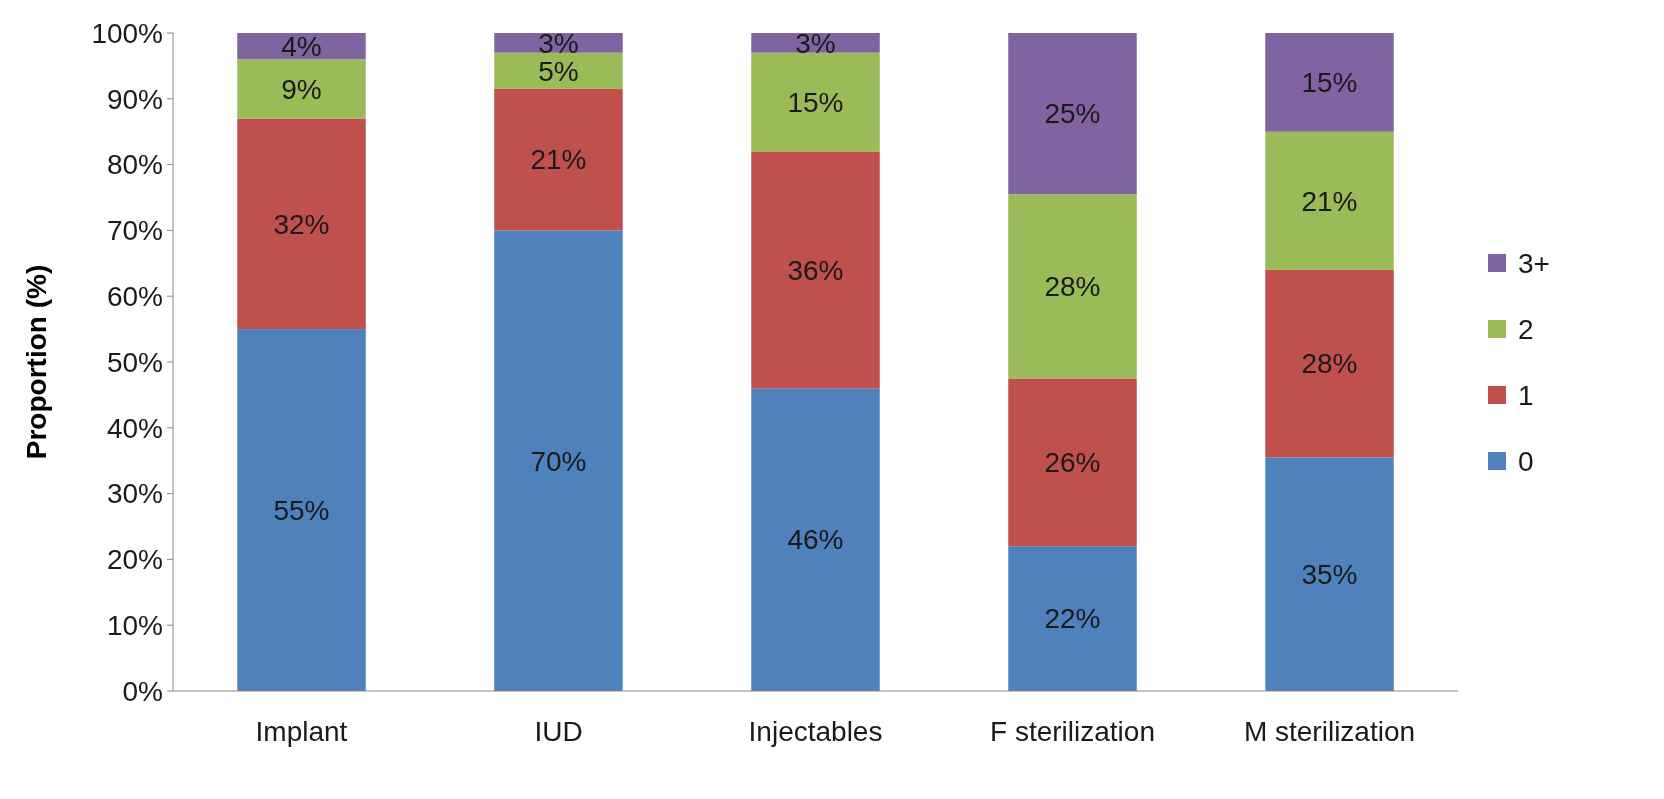 The height and width of the screenshot is (799, 1664). Describe the element at coordinates (1526, 329) in the screenshot. I see `legend-label: 2` at that location.